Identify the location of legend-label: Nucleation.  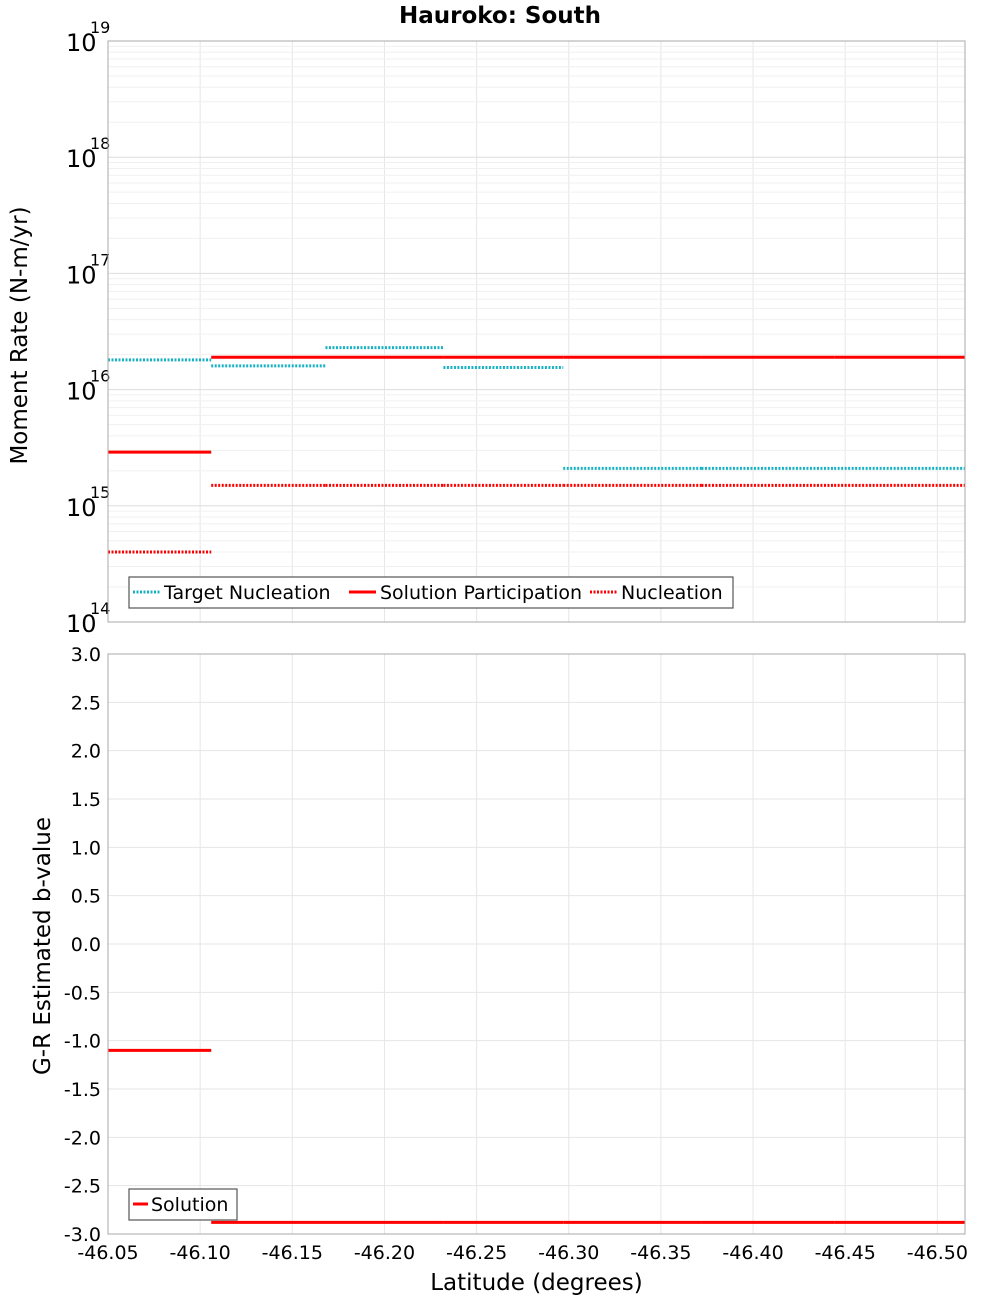
(672, 593).